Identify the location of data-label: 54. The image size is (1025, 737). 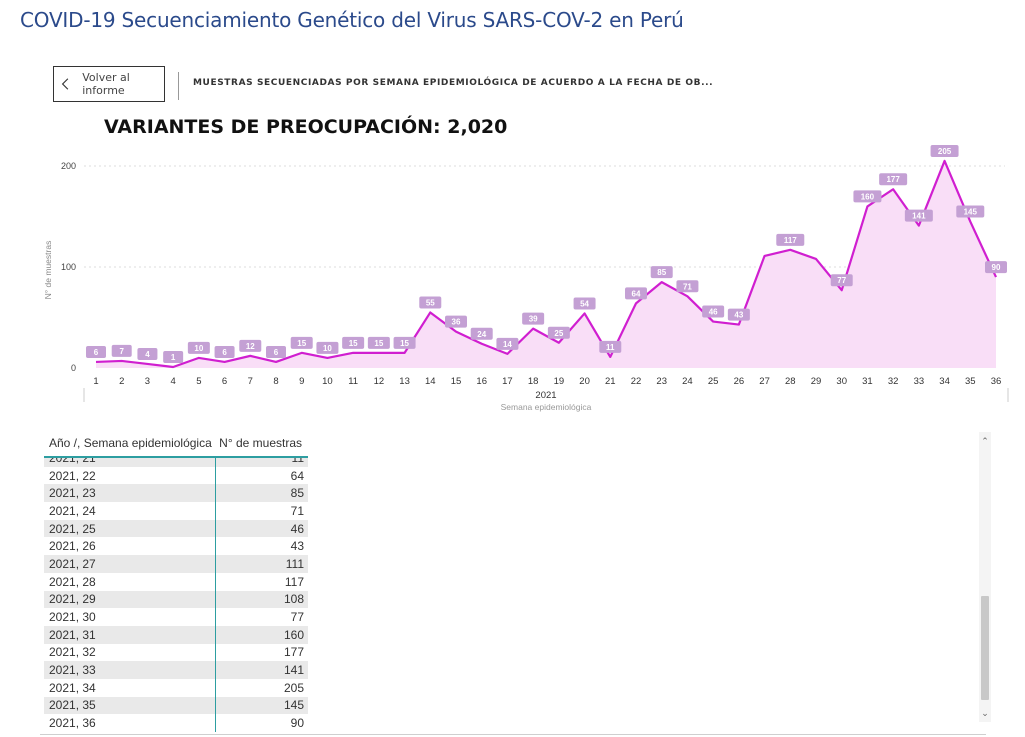
(584, 303).